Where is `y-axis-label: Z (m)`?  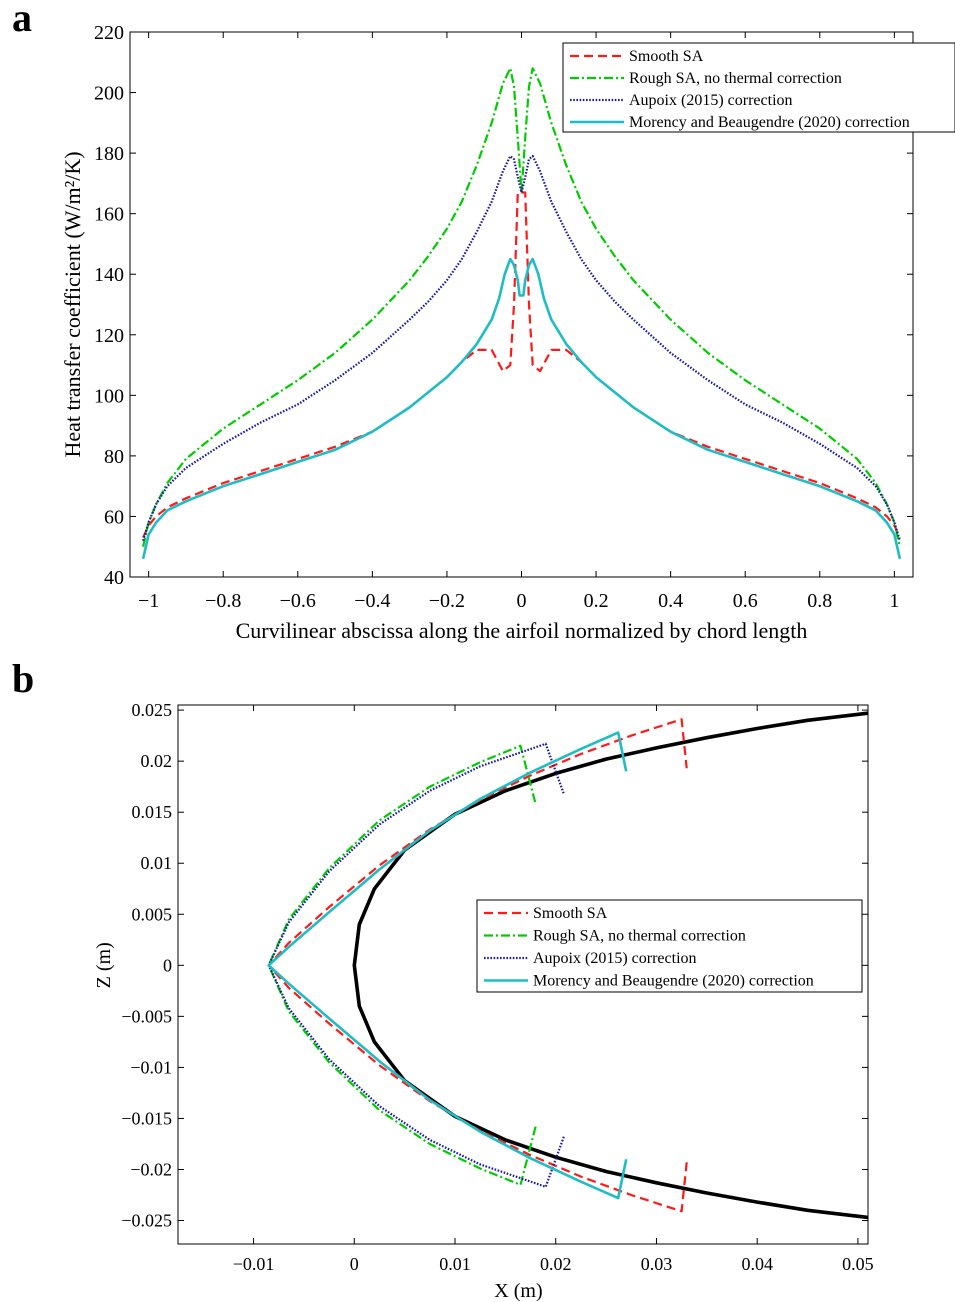 y-axis-label: Z (m) is located at coordinates (104, 965).